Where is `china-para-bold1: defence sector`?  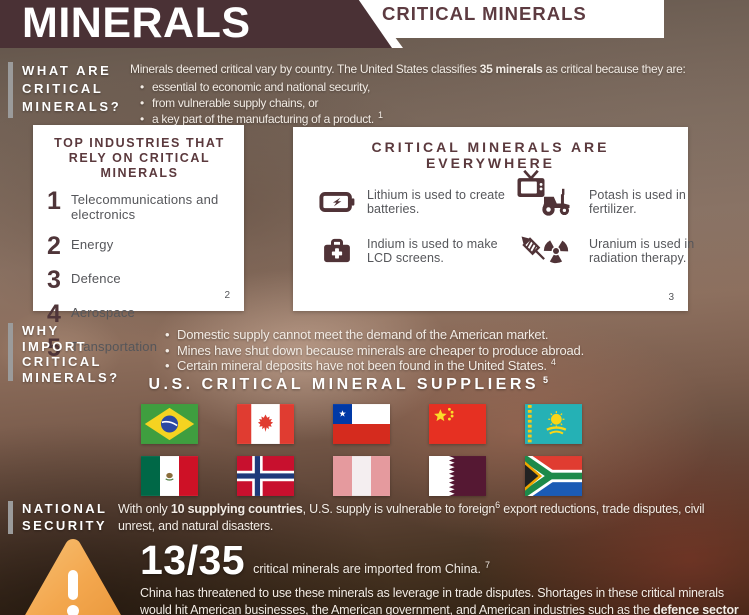 china-para-bold1: defence sector is located at coordinates (696, 609).